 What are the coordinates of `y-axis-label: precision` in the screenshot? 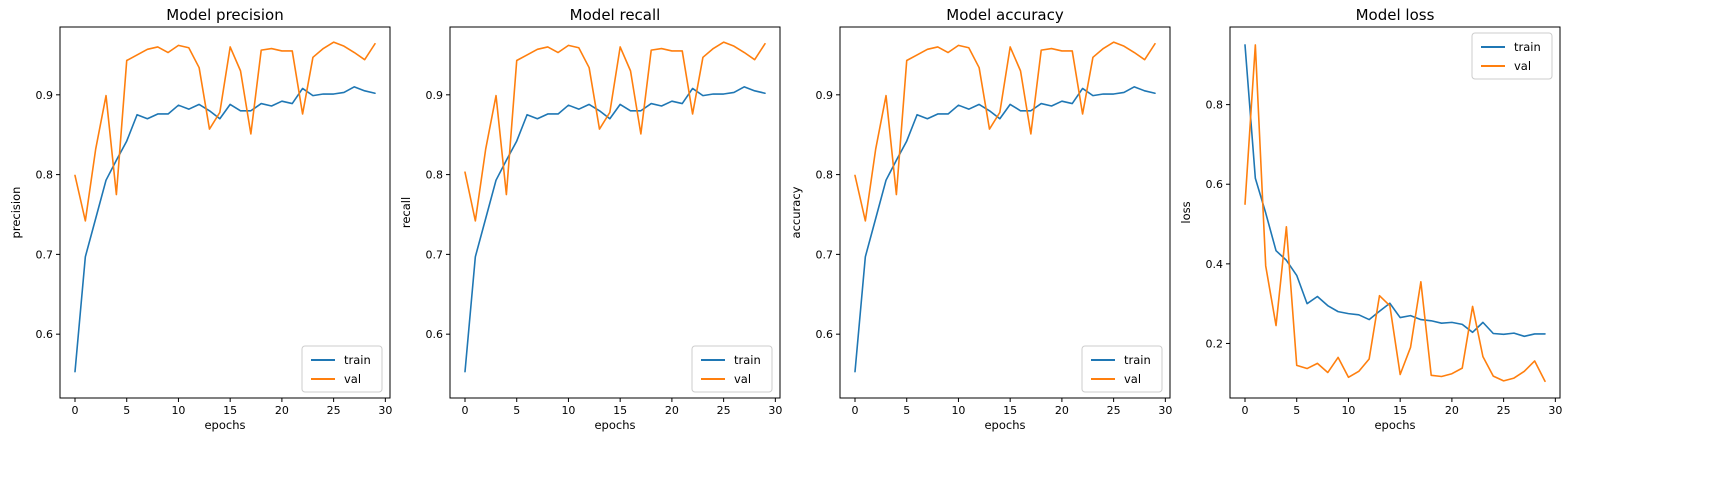 It's located at (16, 213).